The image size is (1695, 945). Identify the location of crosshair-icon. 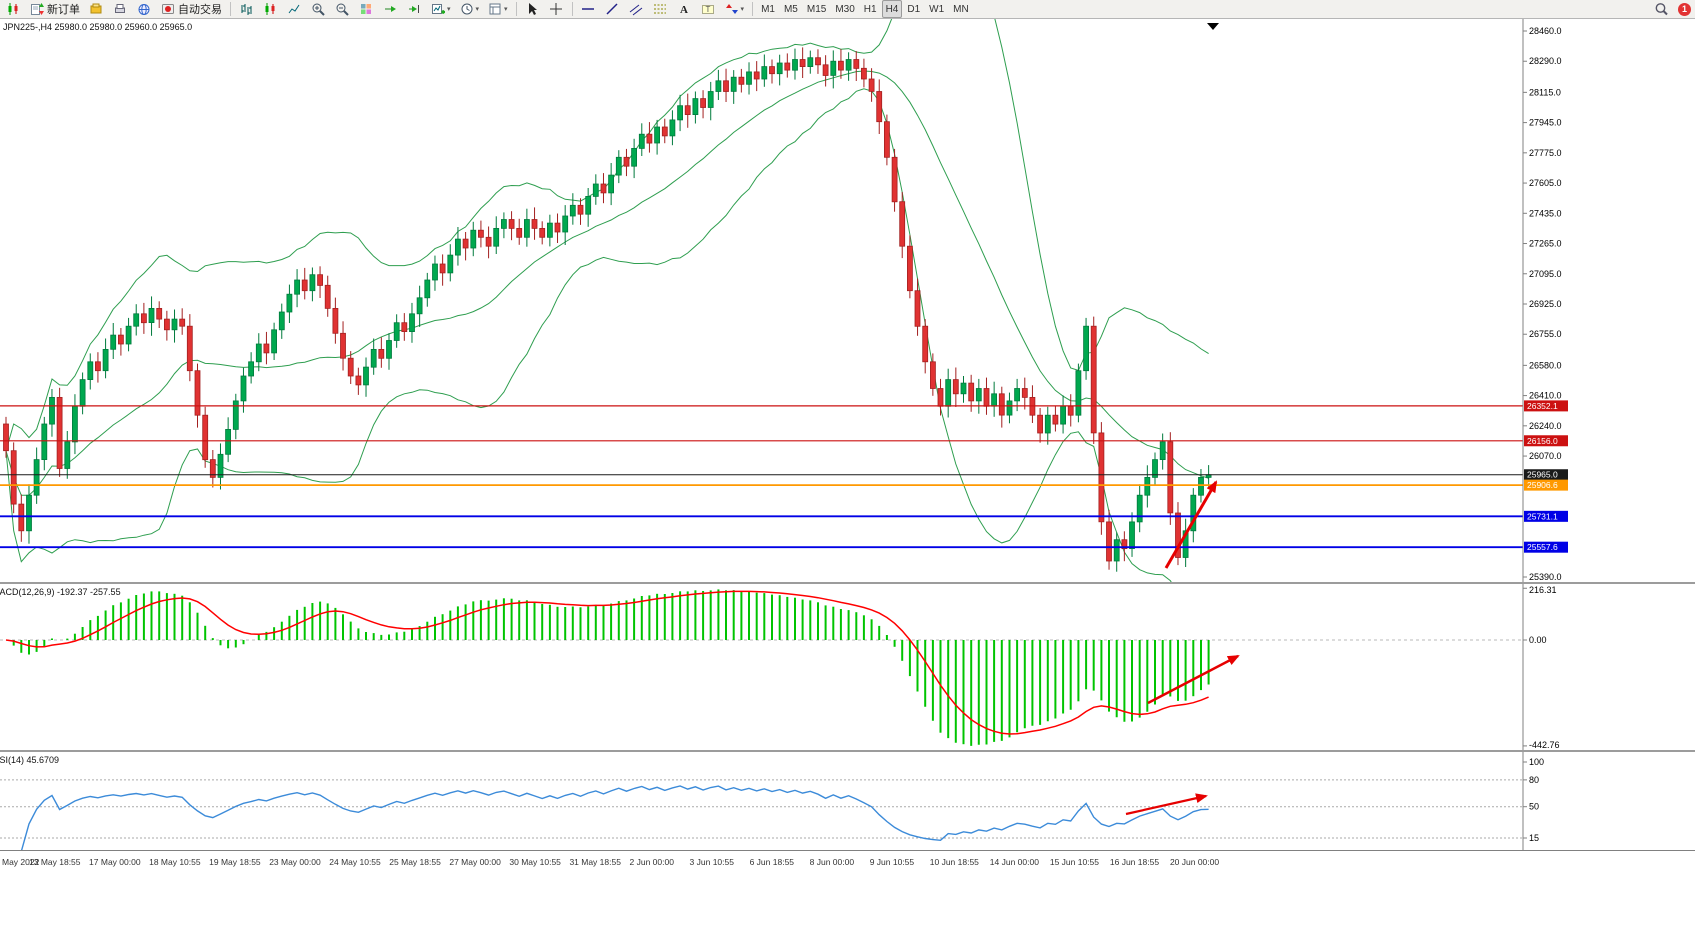
(556, 9).